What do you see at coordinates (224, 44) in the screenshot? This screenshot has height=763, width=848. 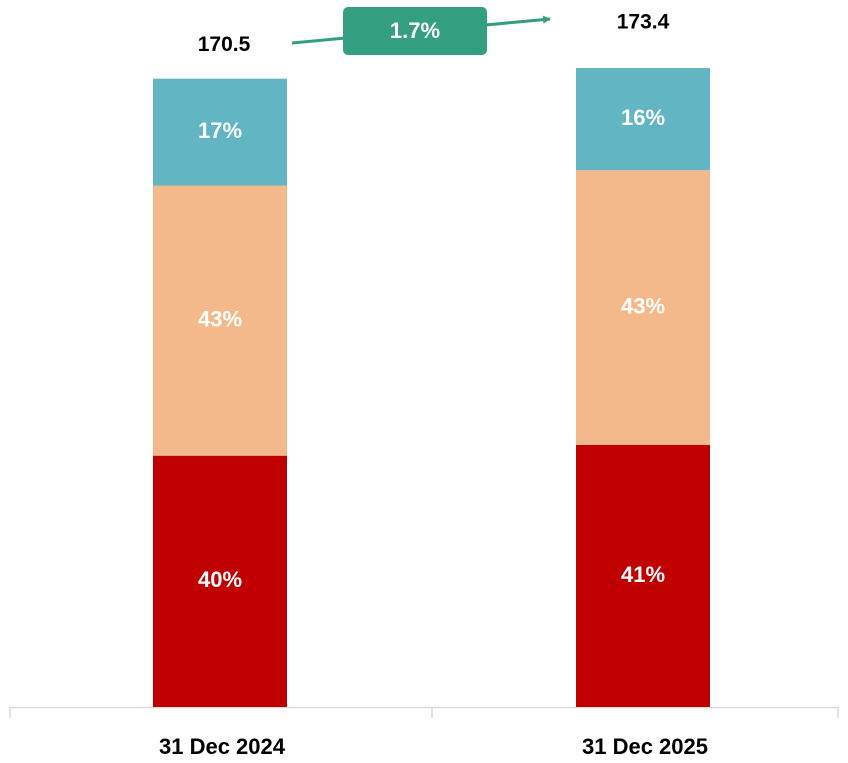 I see `total-label: 170.5` at bounding box center [224, 44].